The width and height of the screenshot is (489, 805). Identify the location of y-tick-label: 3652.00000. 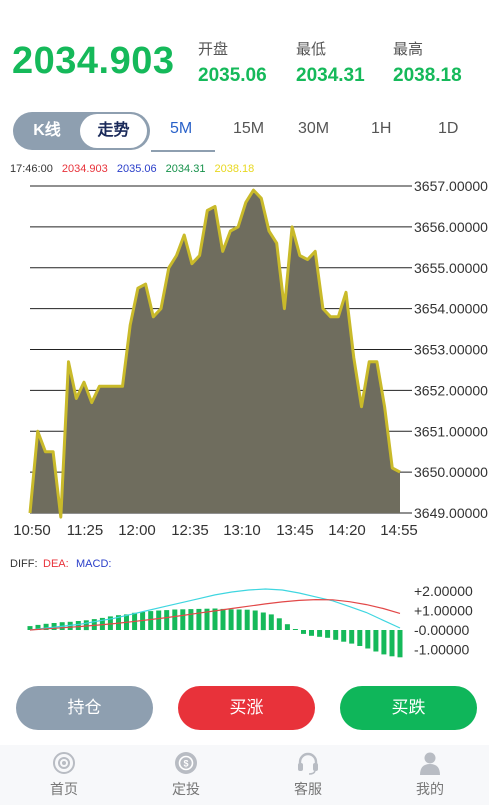
(451, 390).